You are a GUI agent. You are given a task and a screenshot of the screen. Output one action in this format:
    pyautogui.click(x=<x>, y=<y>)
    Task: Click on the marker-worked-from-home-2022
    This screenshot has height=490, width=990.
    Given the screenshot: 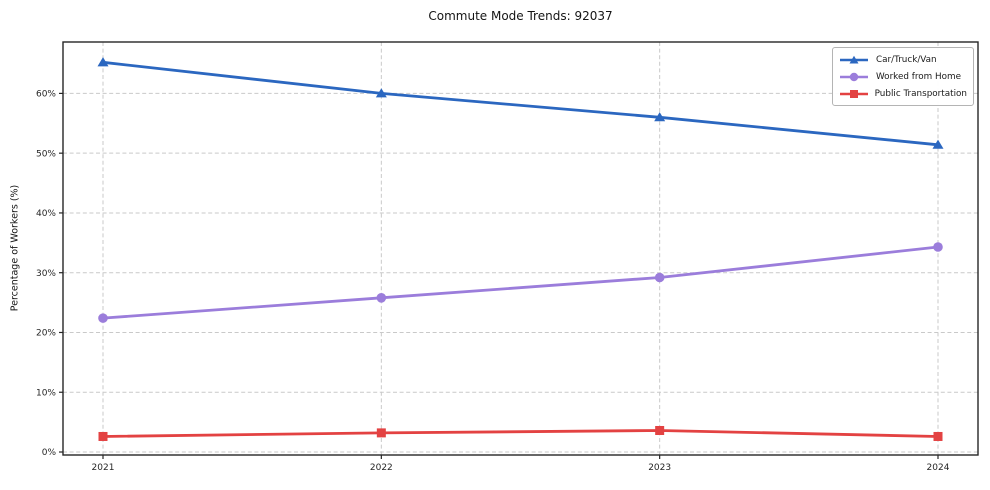 What is the action you would take?
    pyautogui.click(x=381, y=298)
    